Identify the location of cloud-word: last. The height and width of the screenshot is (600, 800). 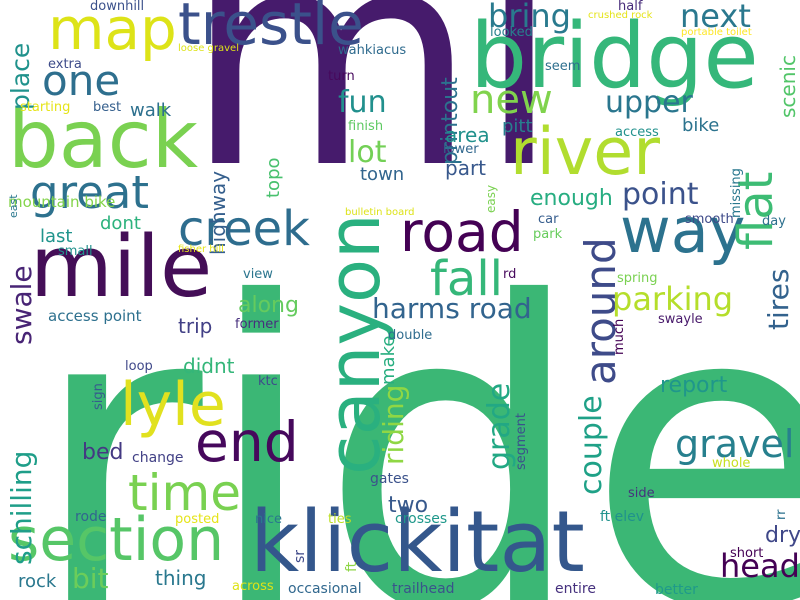
(56, 236).